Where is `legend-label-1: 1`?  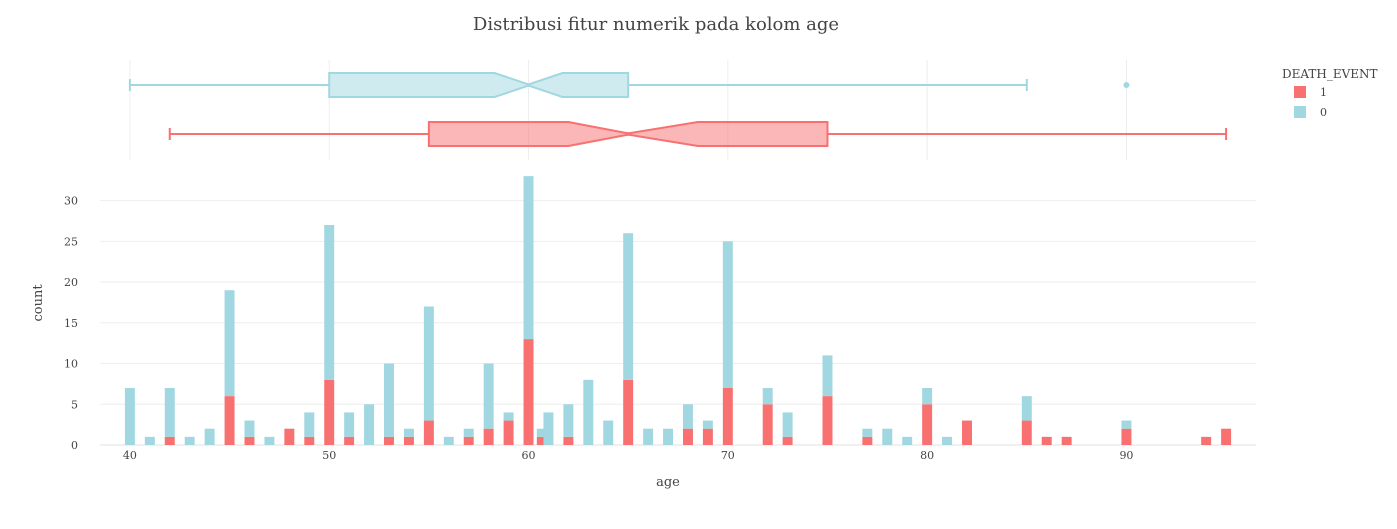
legend-label-1: 1 is located at coordinates (1323, 92).